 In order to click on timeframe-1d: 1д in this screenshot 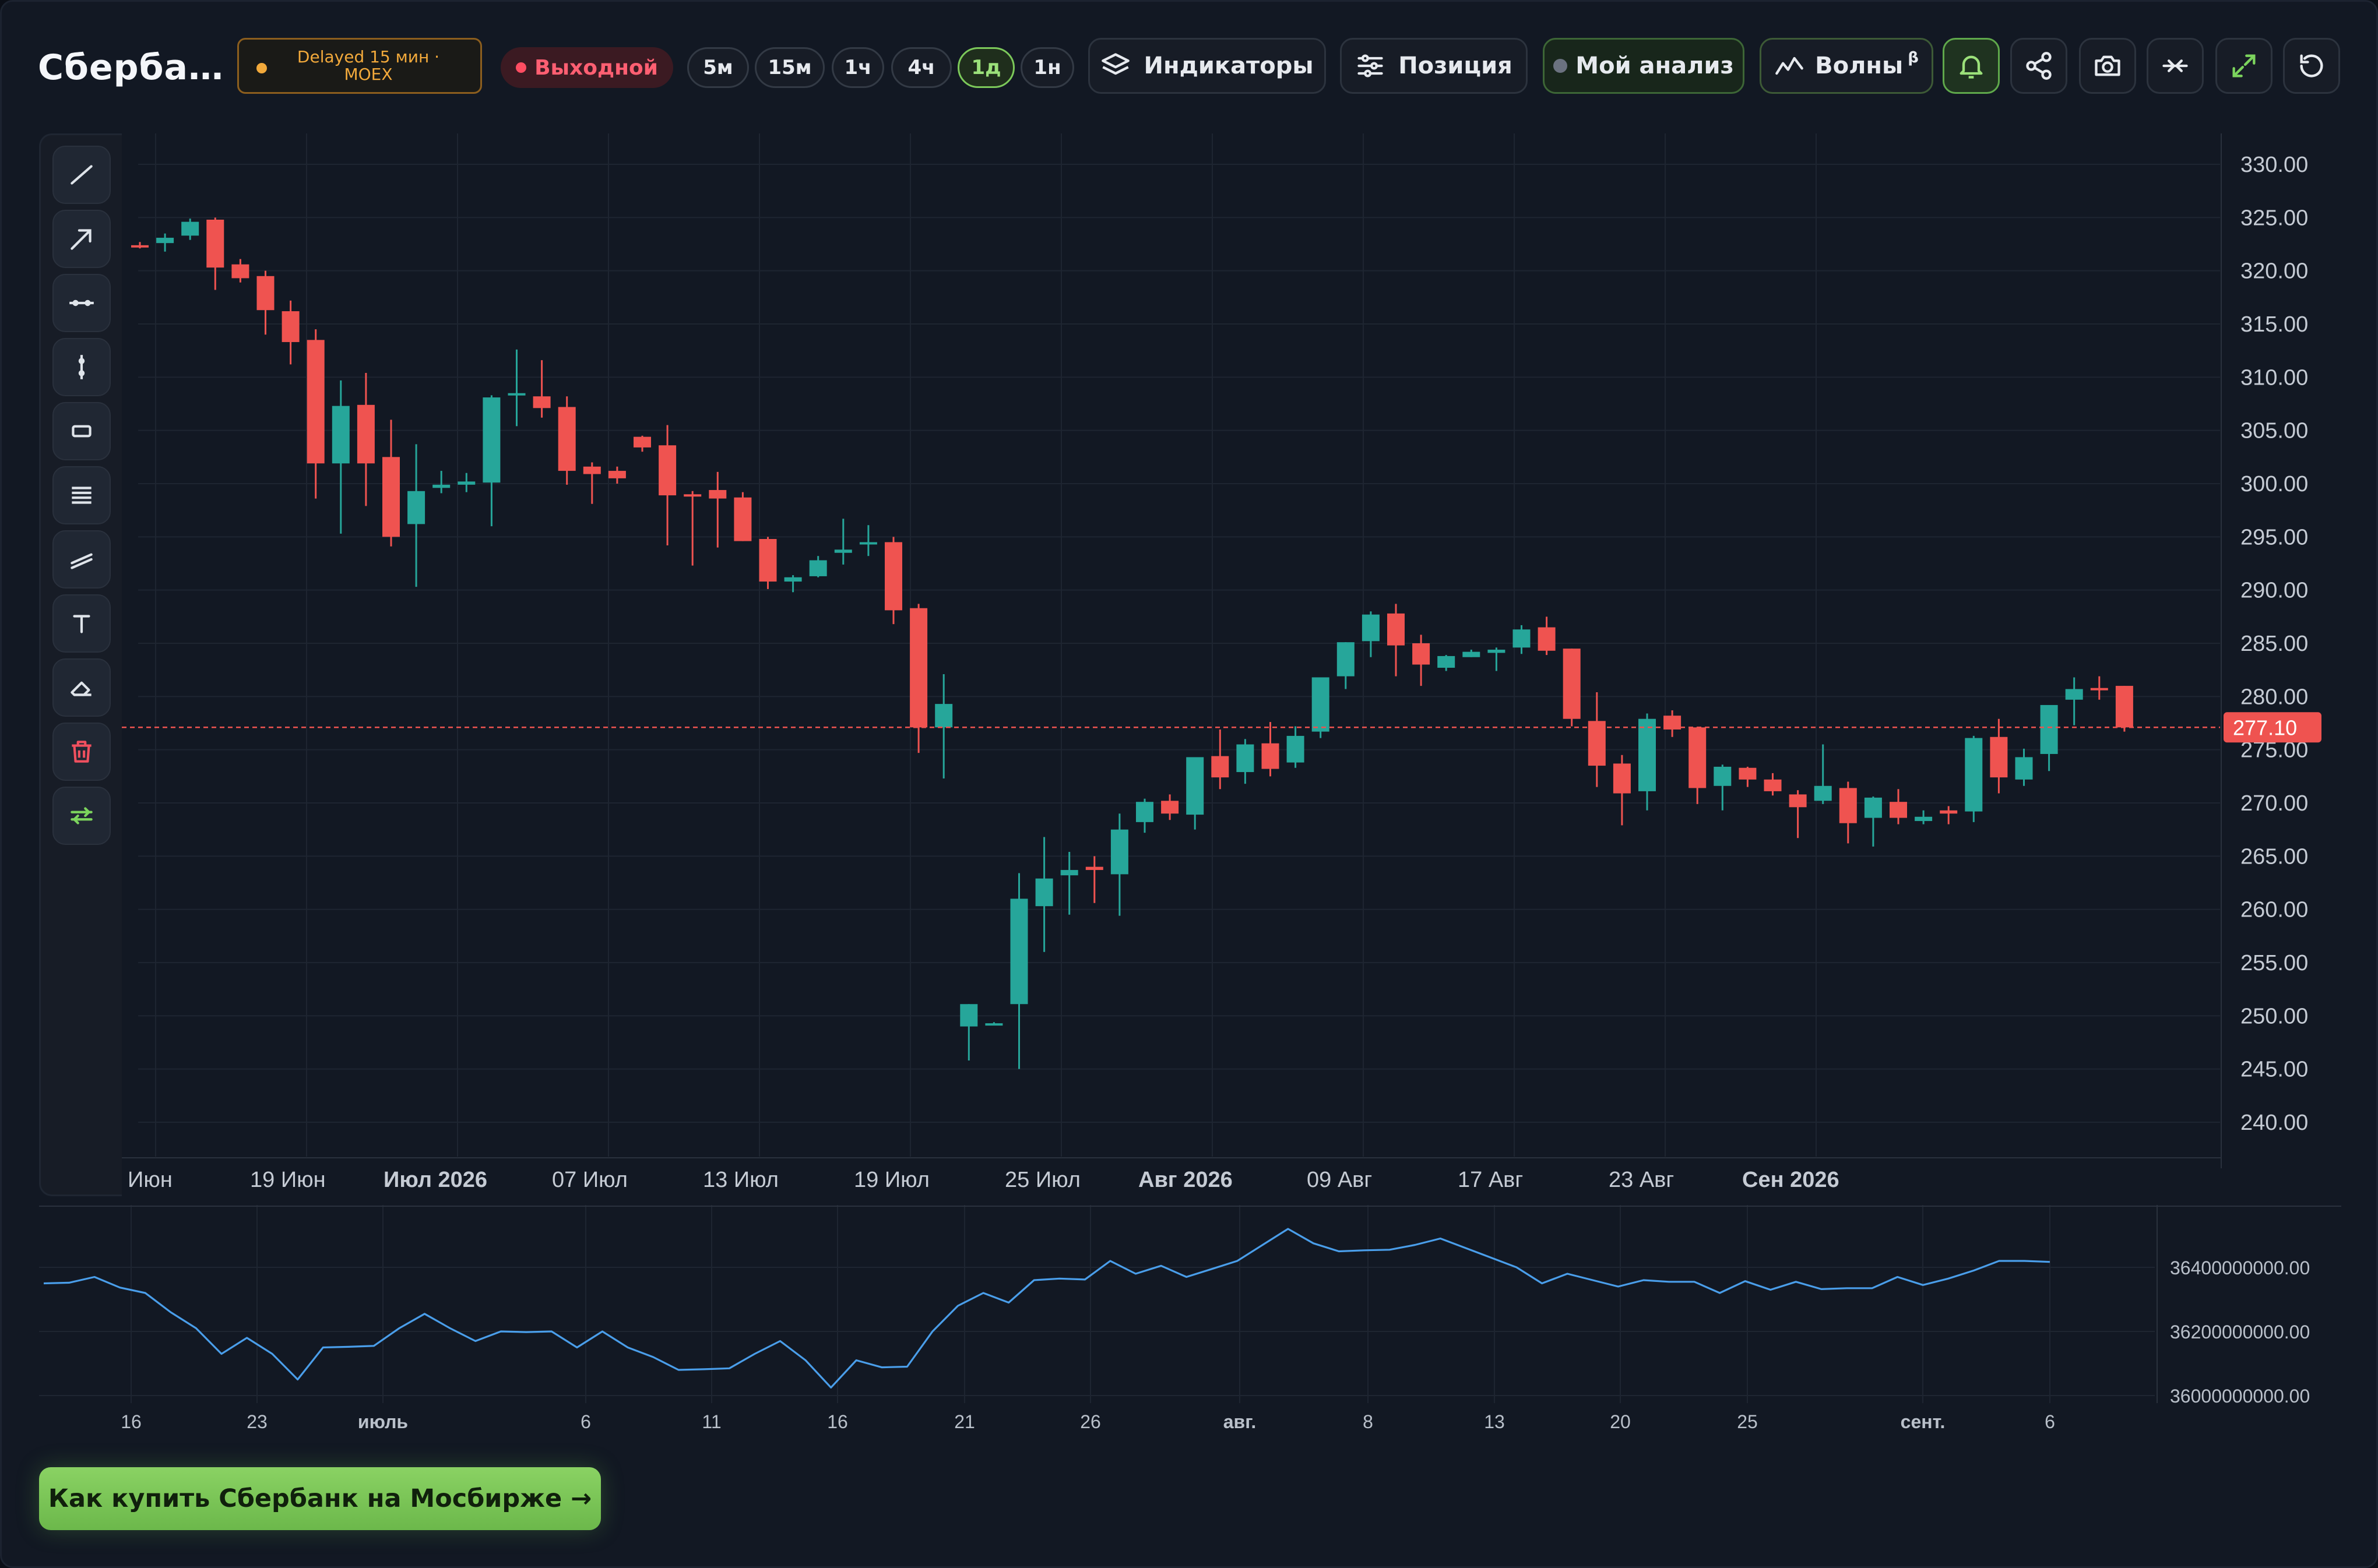, I will do `click(987, 67)`.